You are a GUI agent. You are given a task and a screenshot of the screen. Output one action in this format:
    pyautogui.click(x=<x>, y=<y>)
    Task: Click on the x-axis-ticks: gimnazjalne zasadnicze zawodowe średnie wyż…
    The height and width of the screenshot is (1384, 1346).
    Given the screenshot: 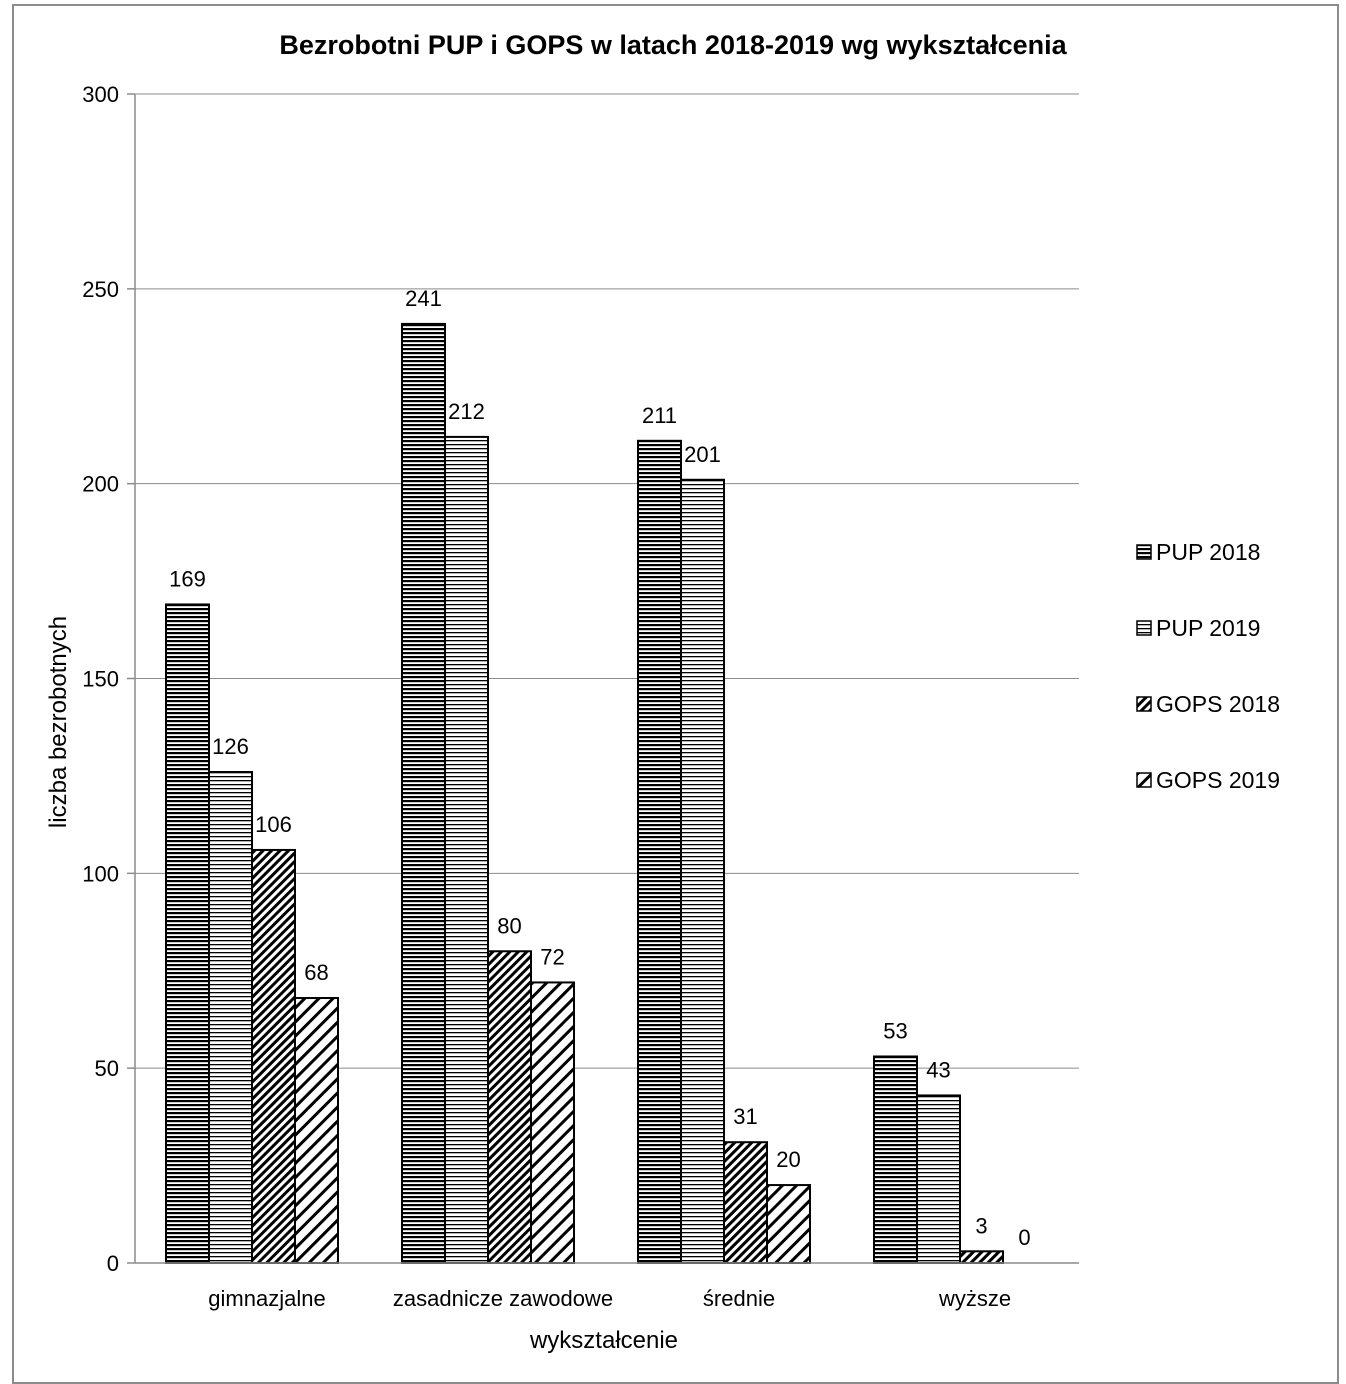 What is the action you would take?
    pyautogui.click(x=609, y=1298)
    